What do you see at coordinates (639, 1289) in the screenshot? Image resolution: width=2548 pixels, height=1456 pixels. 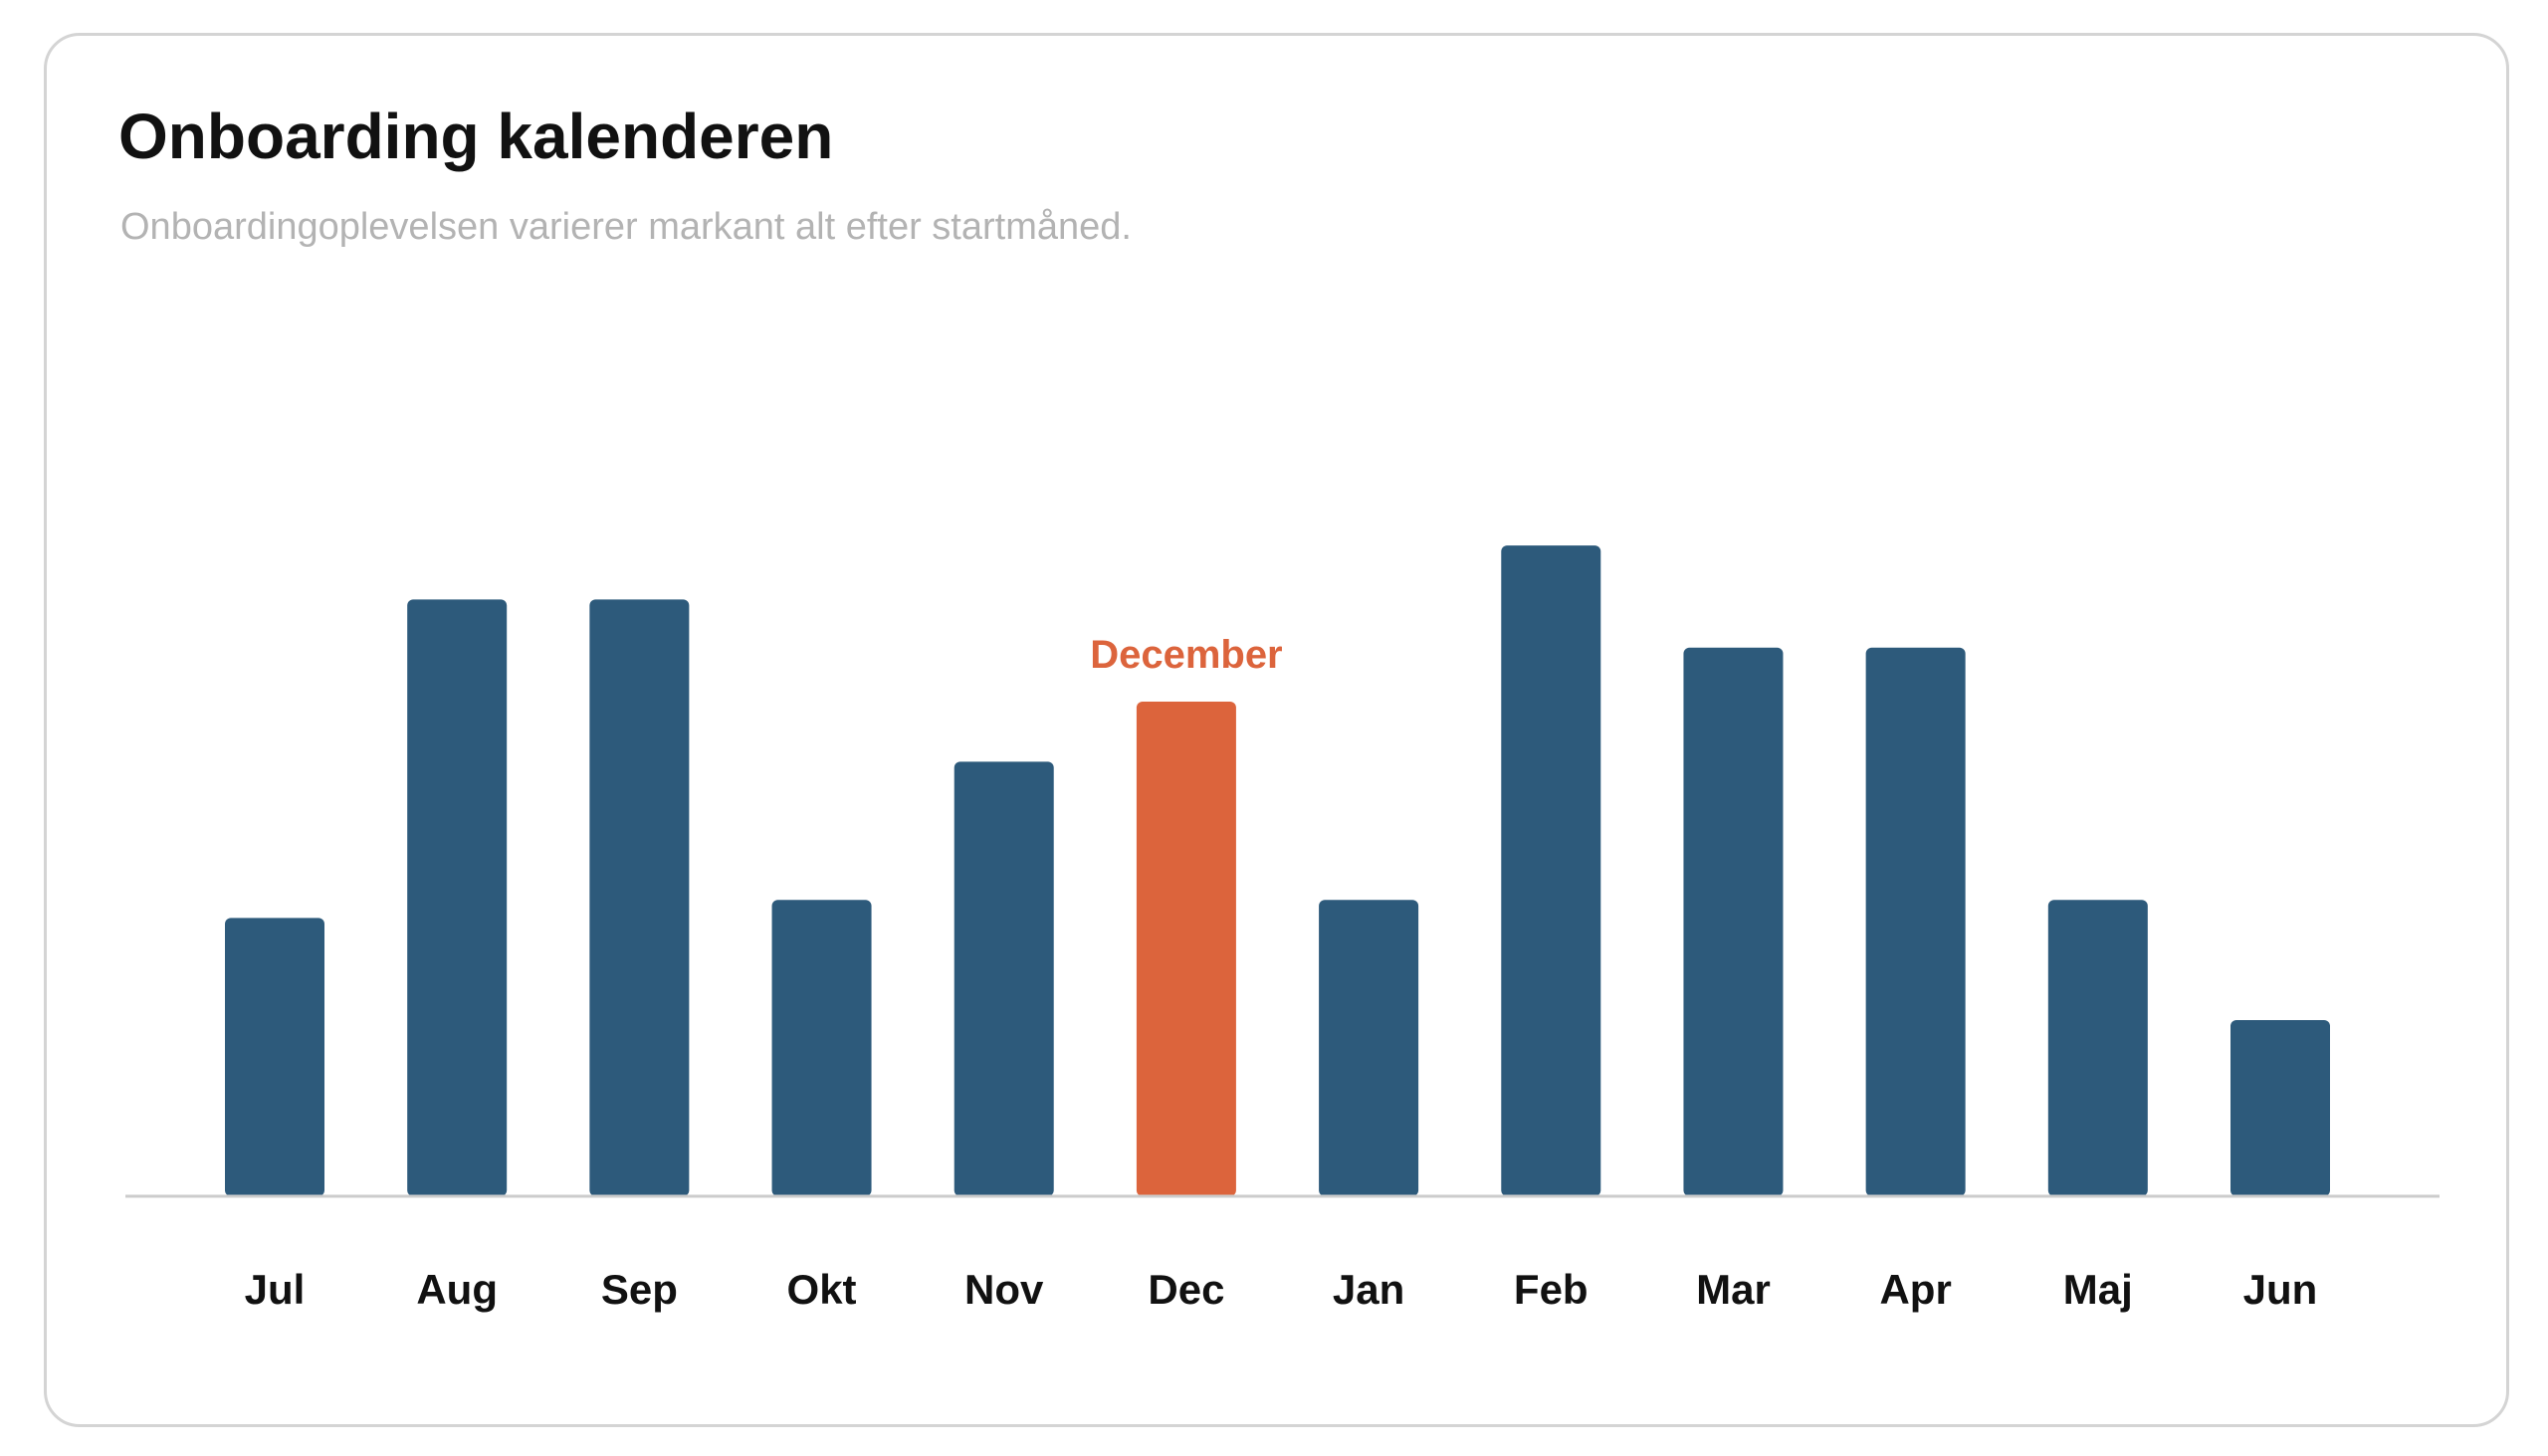 I see `x-tick-label-sep: Sep` at bounding box center [639, 1289].